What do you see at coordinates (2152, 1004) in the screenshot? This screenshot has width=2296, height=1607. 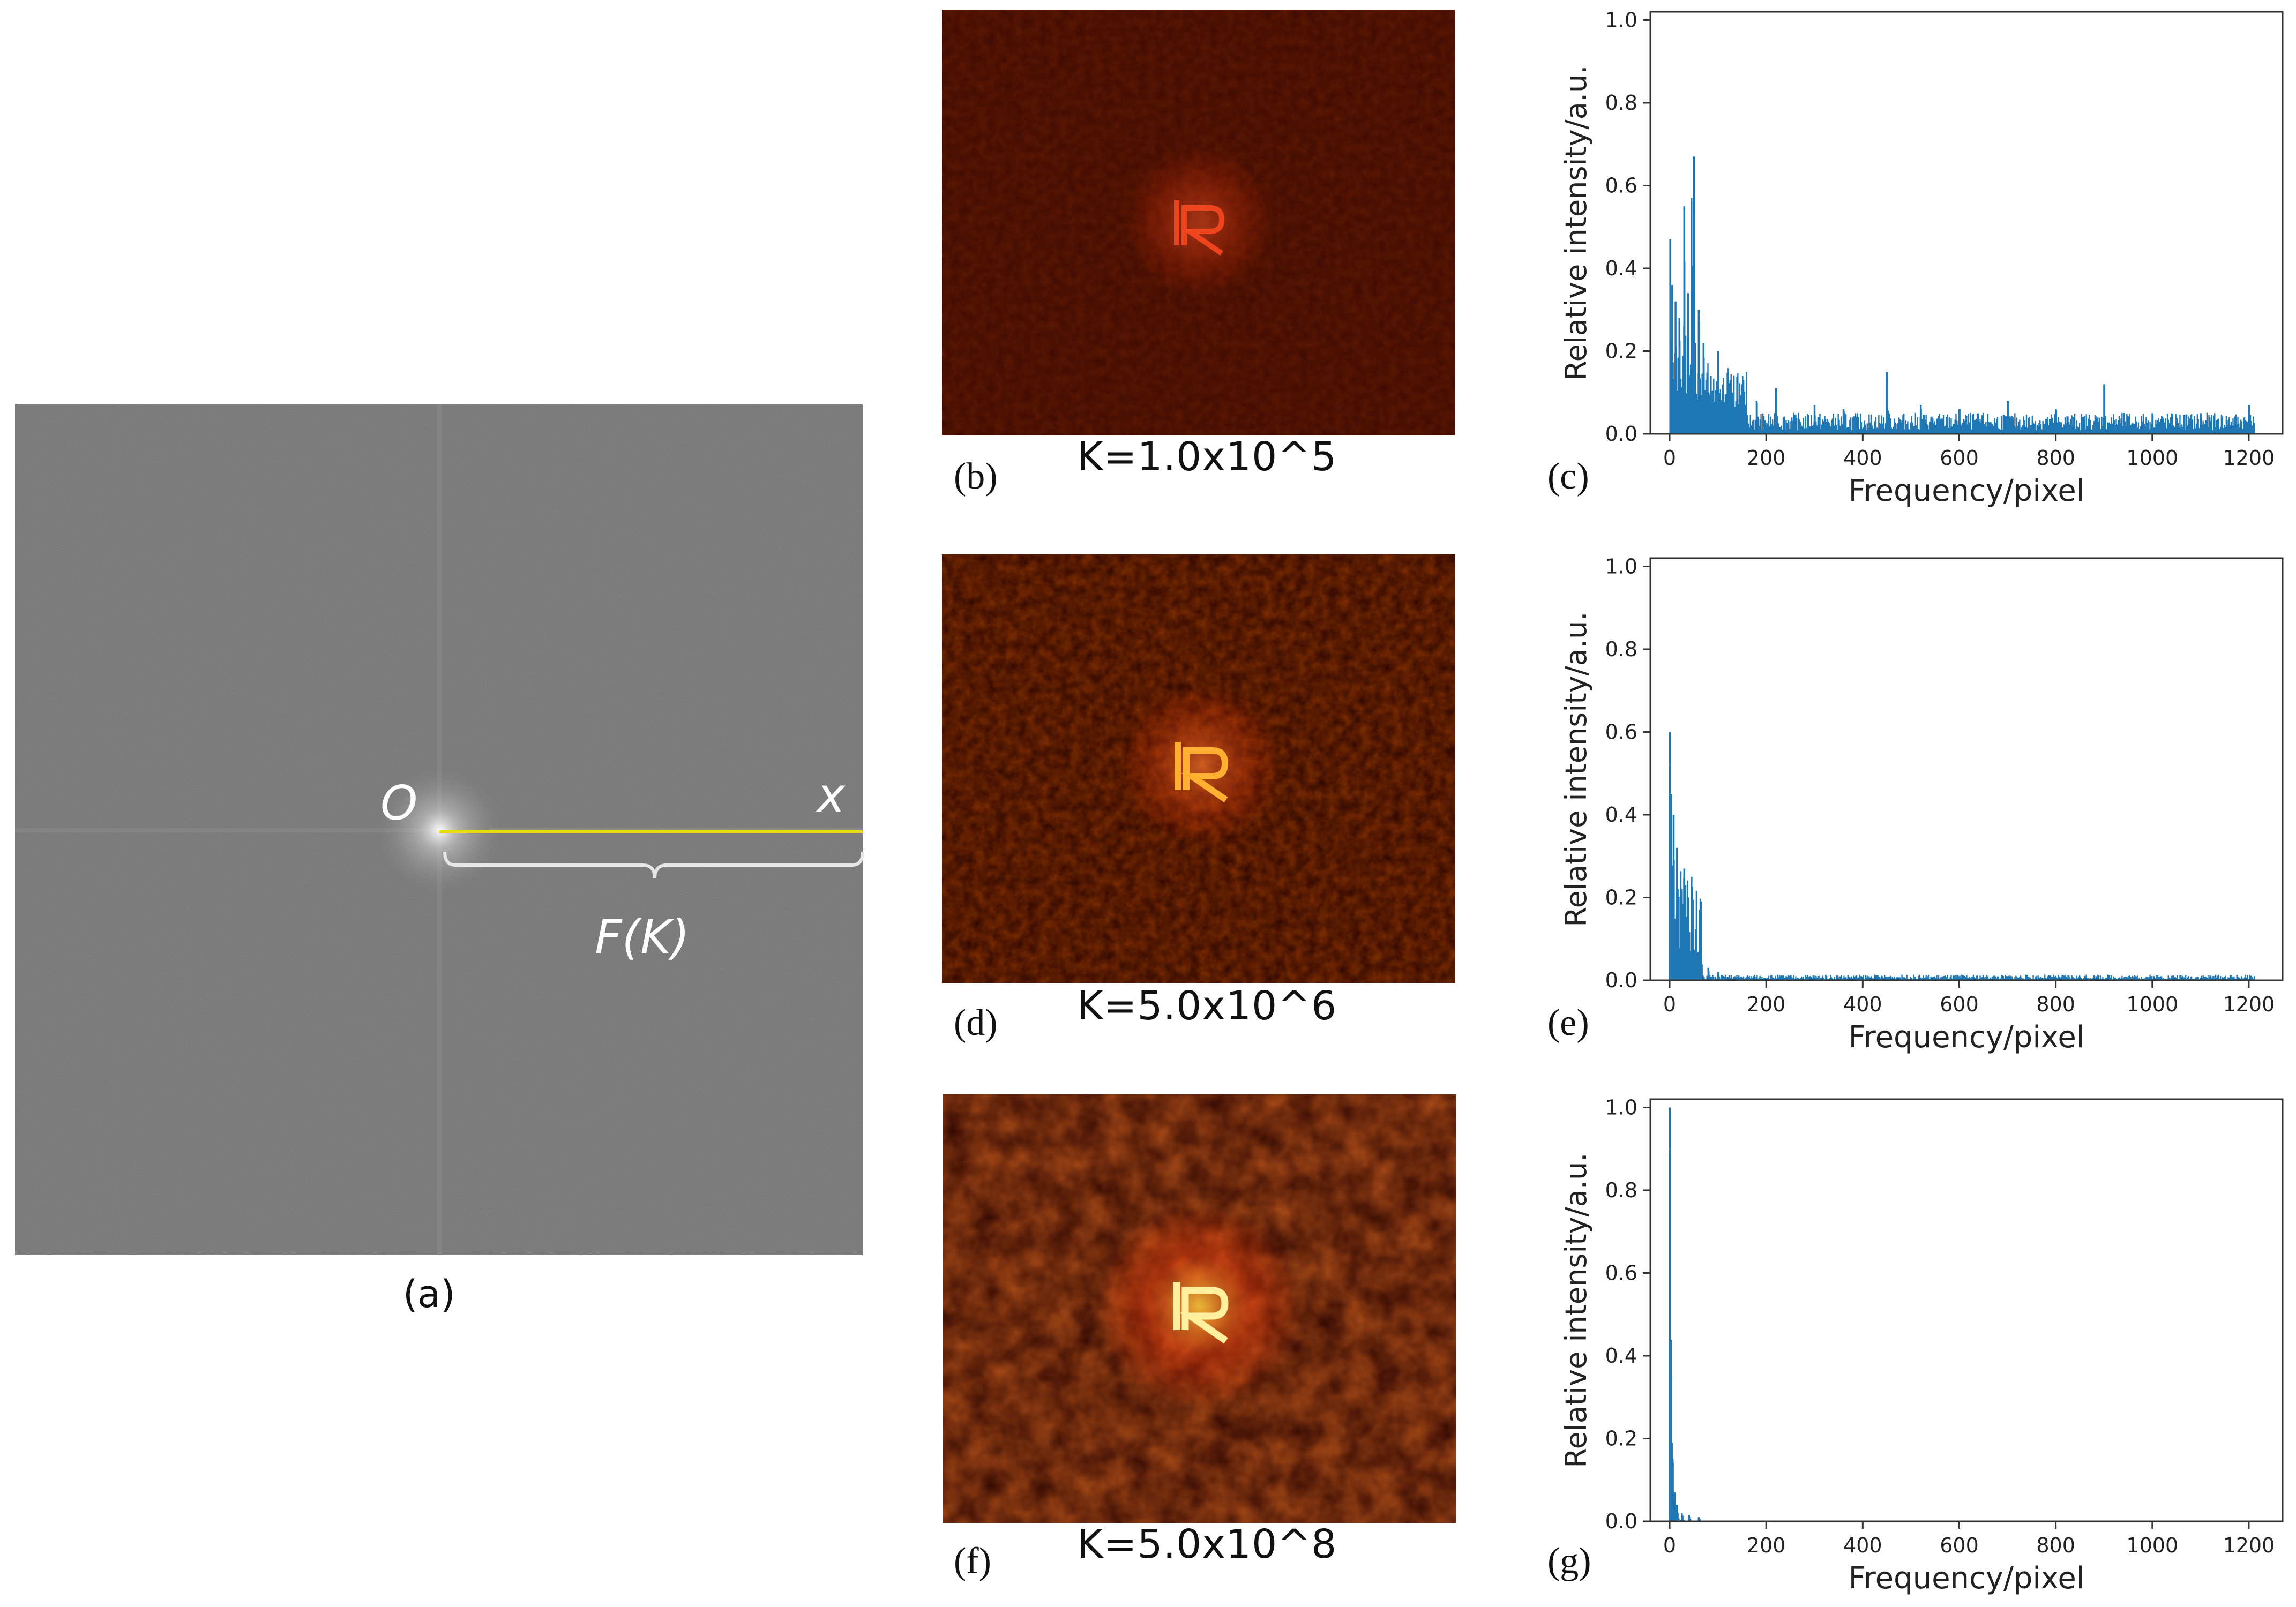 I see `x-tick-label: 1000` at bounding box center [2152, 1004].